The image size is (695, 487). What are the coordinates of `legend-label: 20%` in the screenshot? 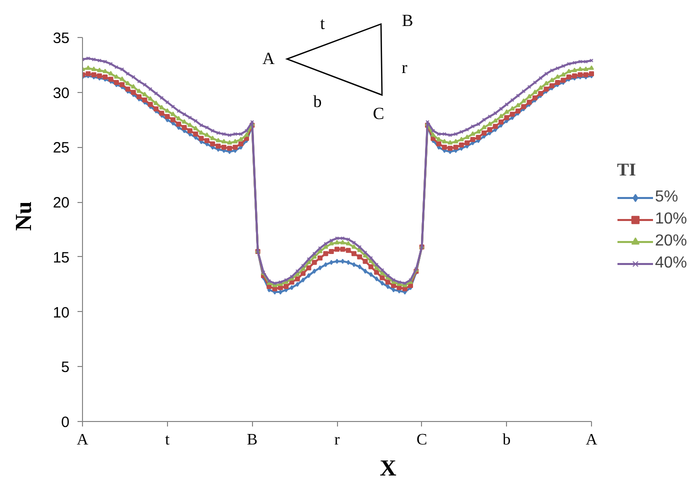 It's located at (670, 241).